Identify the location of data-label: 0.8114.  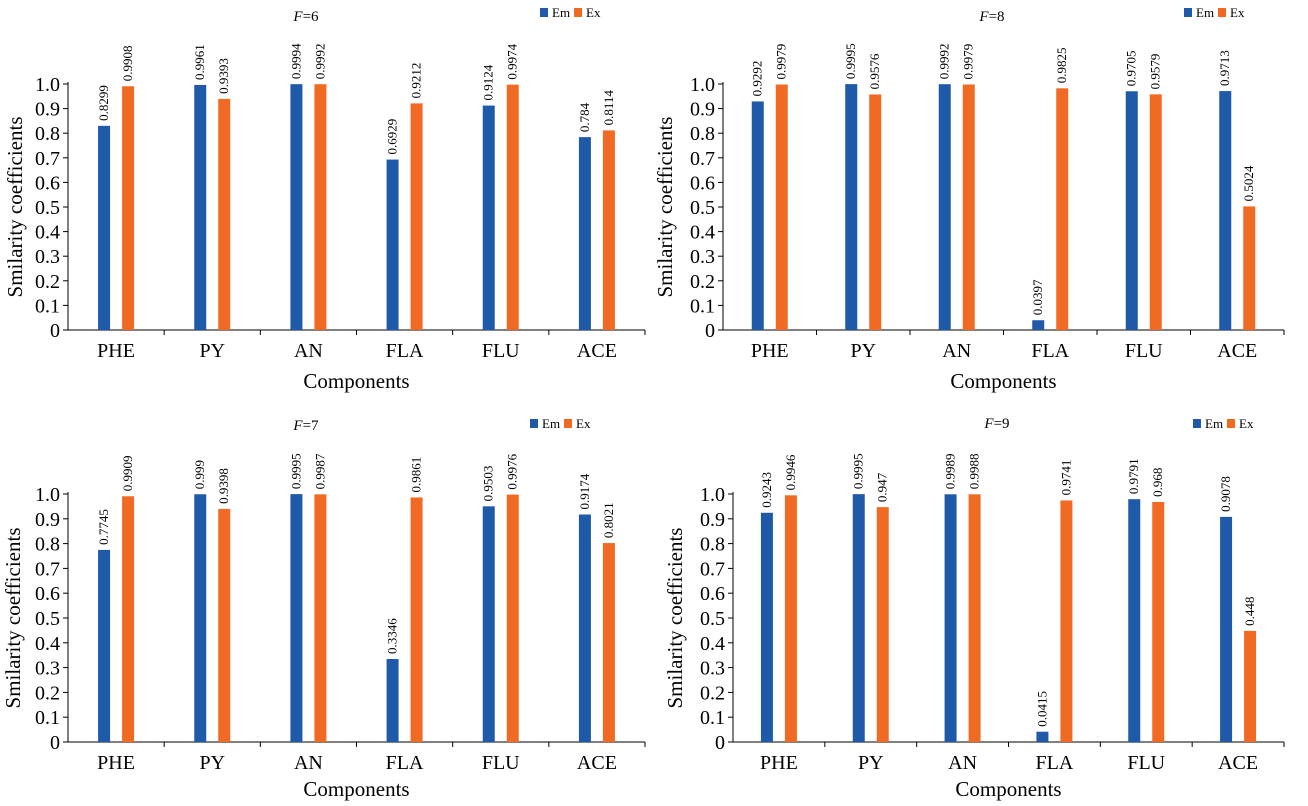
(608, 108).